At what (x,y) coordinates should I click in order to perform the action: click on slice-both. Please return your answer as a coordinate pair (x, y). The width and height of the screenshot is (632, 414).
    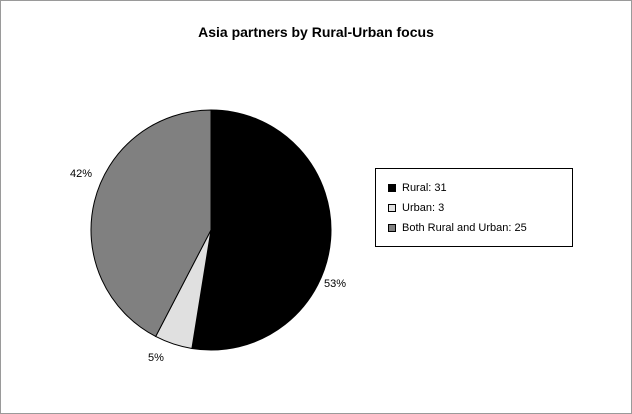
    Looking at the image, I should click on (151, 223).